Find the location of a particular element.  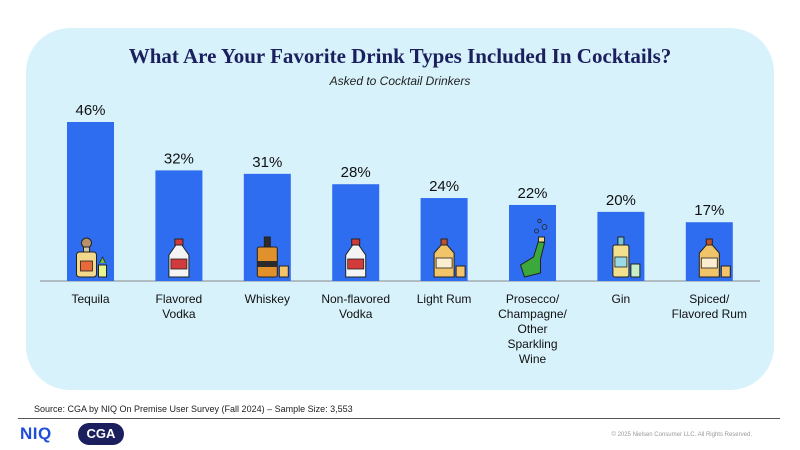

value-label: 22% is located at coordinates (532, 193).